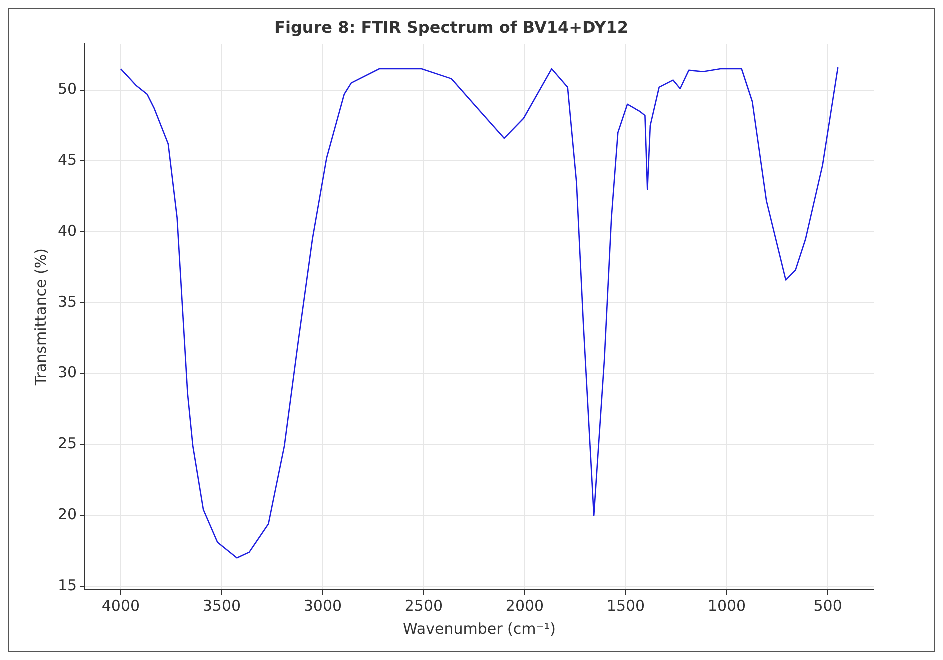  Describe the element at coordinates (121, 605) in the screenshot. I see `x-tick-label: 4000` at that location.